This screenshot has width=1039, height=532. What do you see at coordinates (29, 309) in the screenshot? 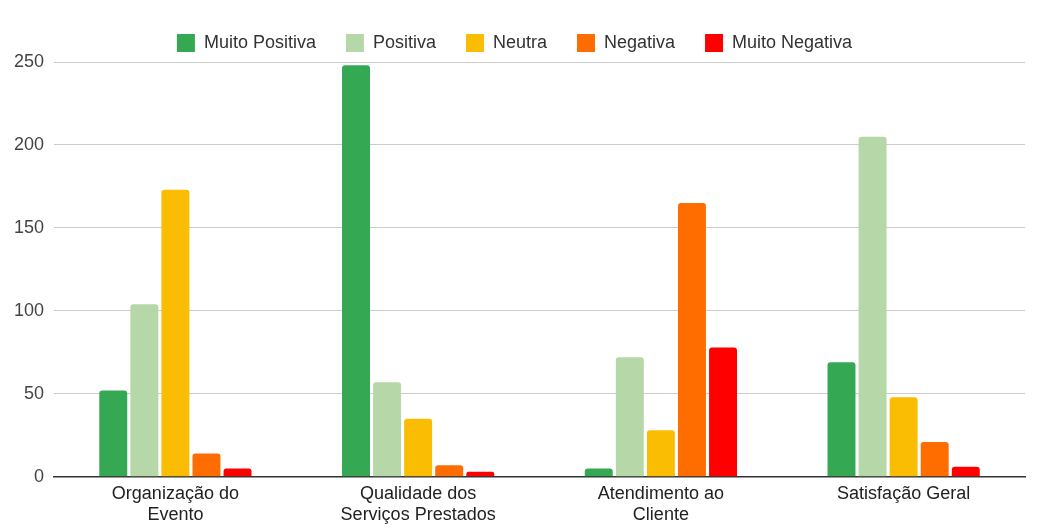
I see `y-tick-label: 100` at bounding box center [29, 309].